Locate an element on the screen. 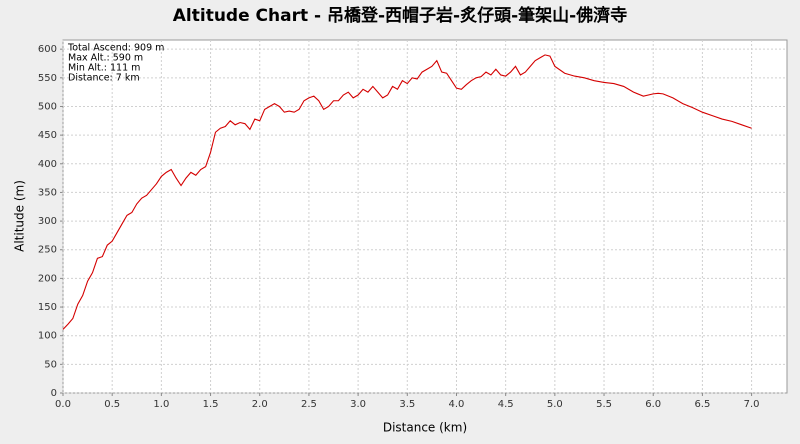 This screenshot has width=800, height=444. x-tick-label: 0.0 is located at coordinates (63, 404).